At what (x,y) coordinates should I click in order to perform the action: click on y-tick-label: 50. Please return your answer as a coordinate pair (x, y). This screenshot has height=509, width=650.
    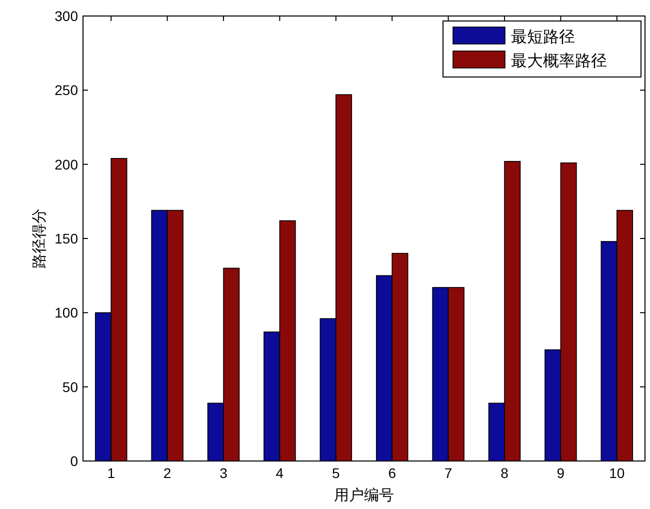
    Looking at the image, I should click on (70, 386).